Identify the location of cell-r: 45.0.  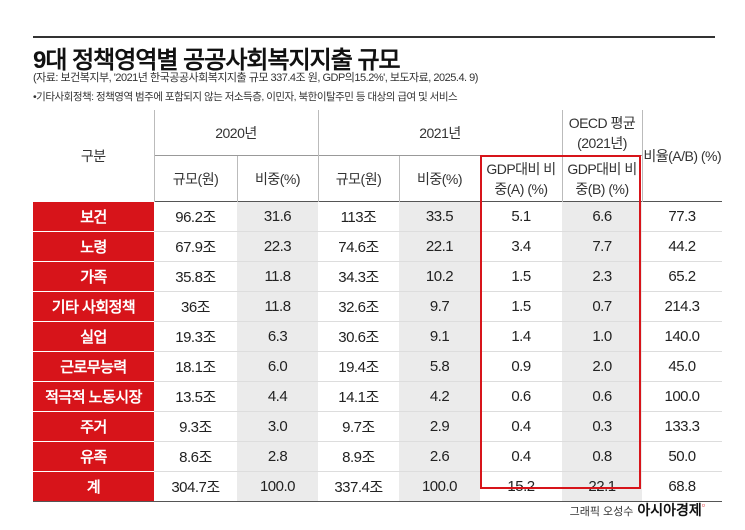
(682, 366).